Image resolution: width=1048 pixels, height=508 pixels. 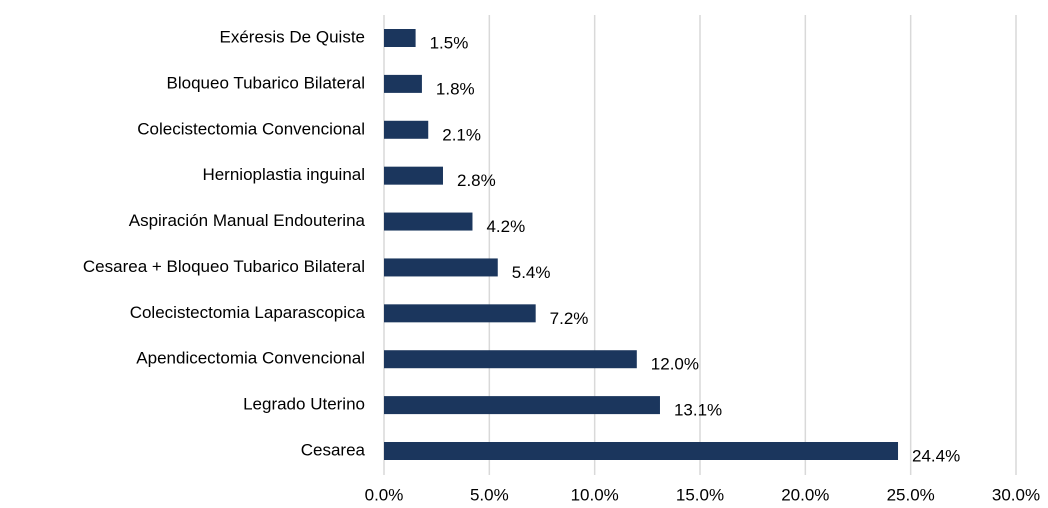 What do you see at coordinates (1016, 494) in the screenshot?
I see `x-tick-label: 30.0%` at bounding box center [1016, 494].